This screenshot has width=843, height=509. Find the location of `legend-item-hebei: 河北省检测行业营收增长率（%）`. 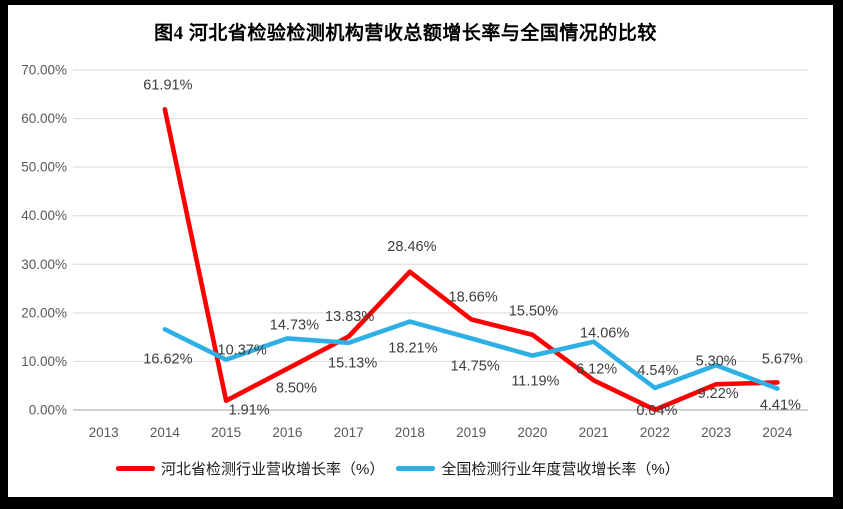

legend-item-hebei: 河北省检测行业营收增长率（%） is located at coordinates (250, 468).